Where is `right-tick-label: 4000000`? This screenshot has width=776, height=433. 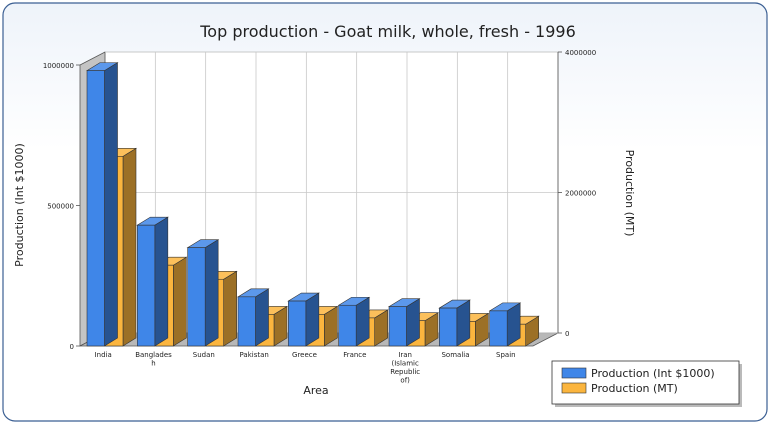
right-tick-label: 4000000 is located at coordinates (580, 53).